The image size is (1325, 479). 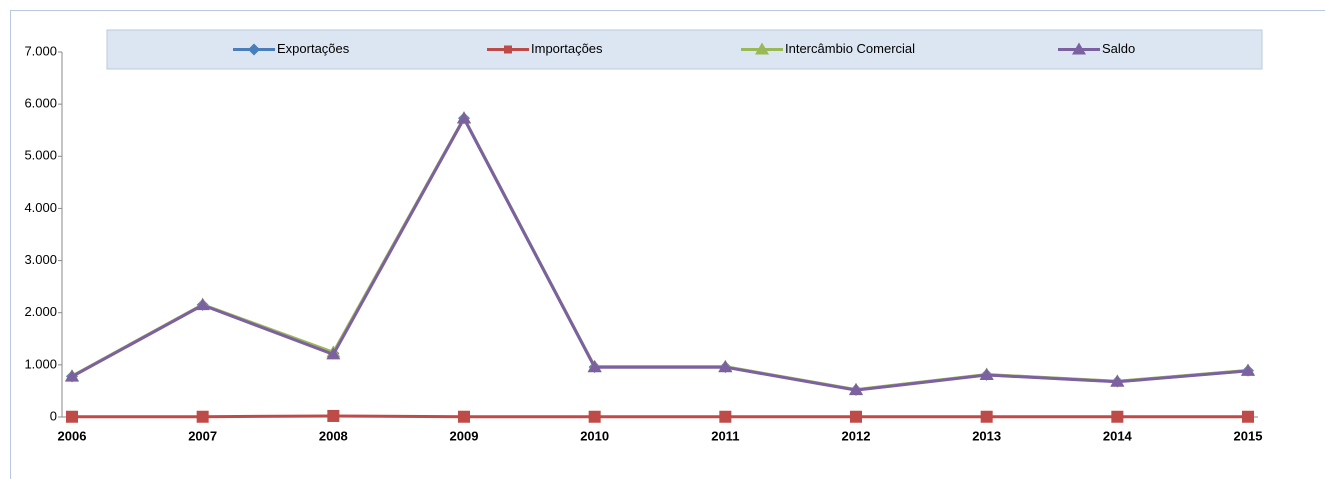 I want to click on y-tick-label: 3.000, so click(x=40, y=259).